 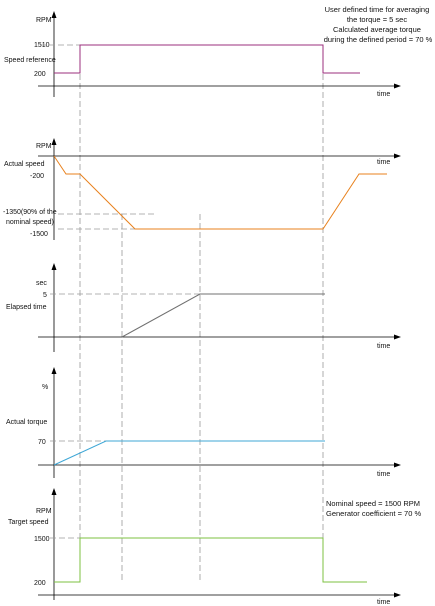 I want to click on panel-speed-reference: RPM Speed reference 1510 200 time, so click(x=202, y=54).